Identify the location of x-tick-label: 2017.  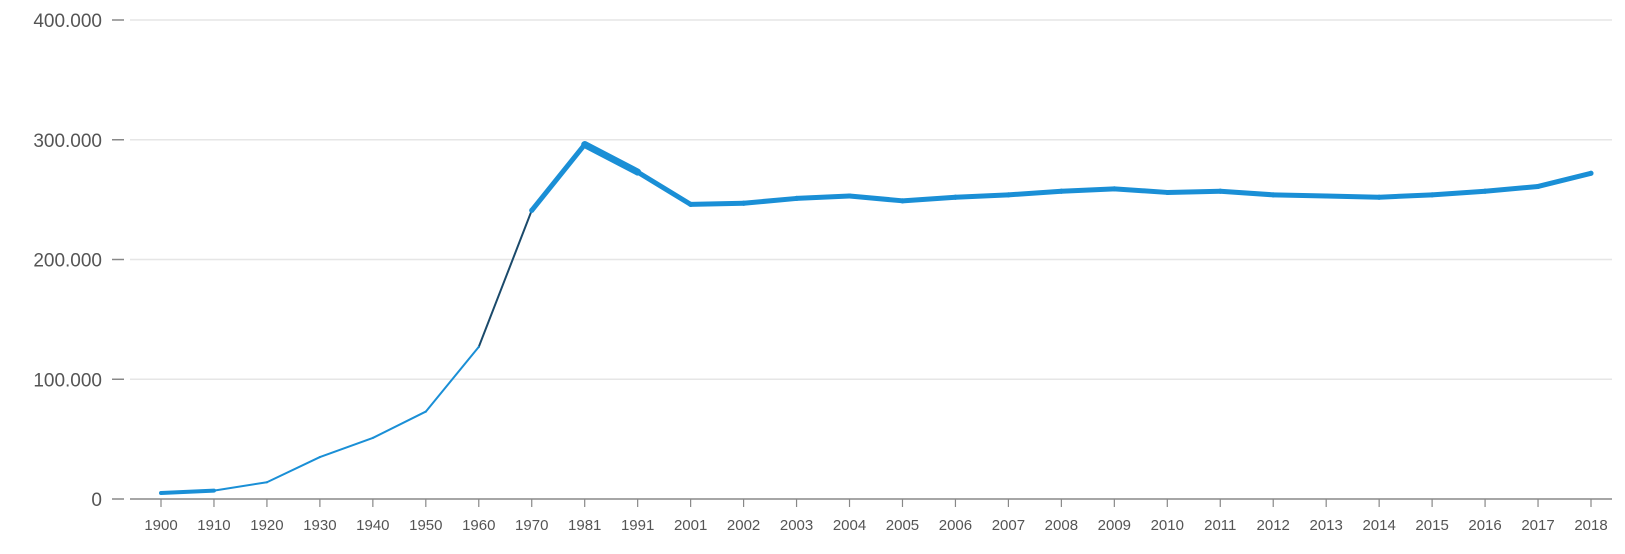
(1537, 525).